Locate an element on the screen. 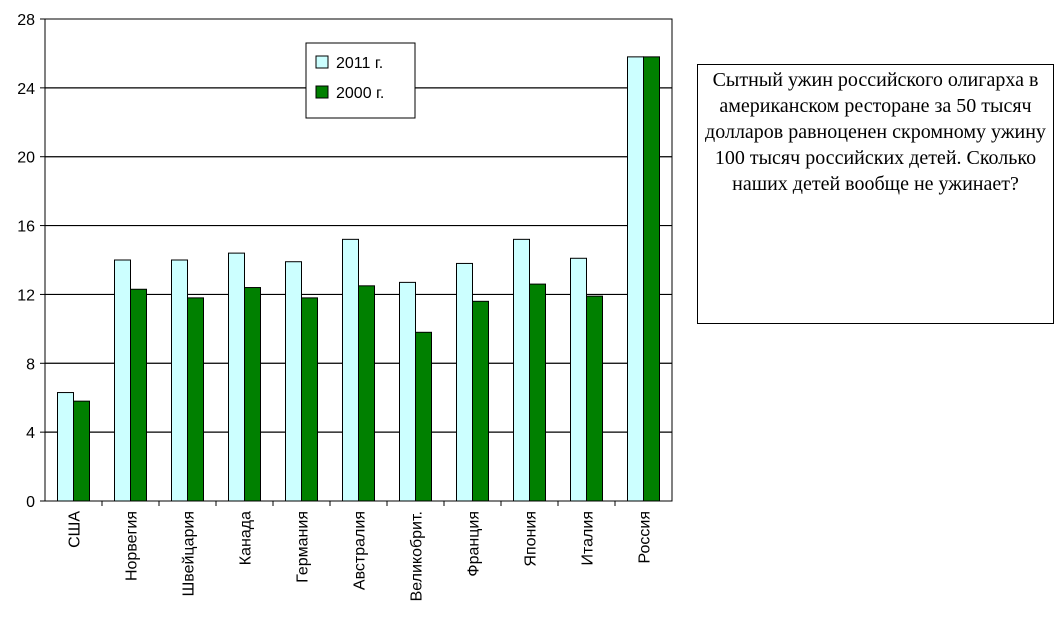 The height and width of the screenshot is (639, 1056). x-category-label: Норвегия is located at coordinates (132, 546).